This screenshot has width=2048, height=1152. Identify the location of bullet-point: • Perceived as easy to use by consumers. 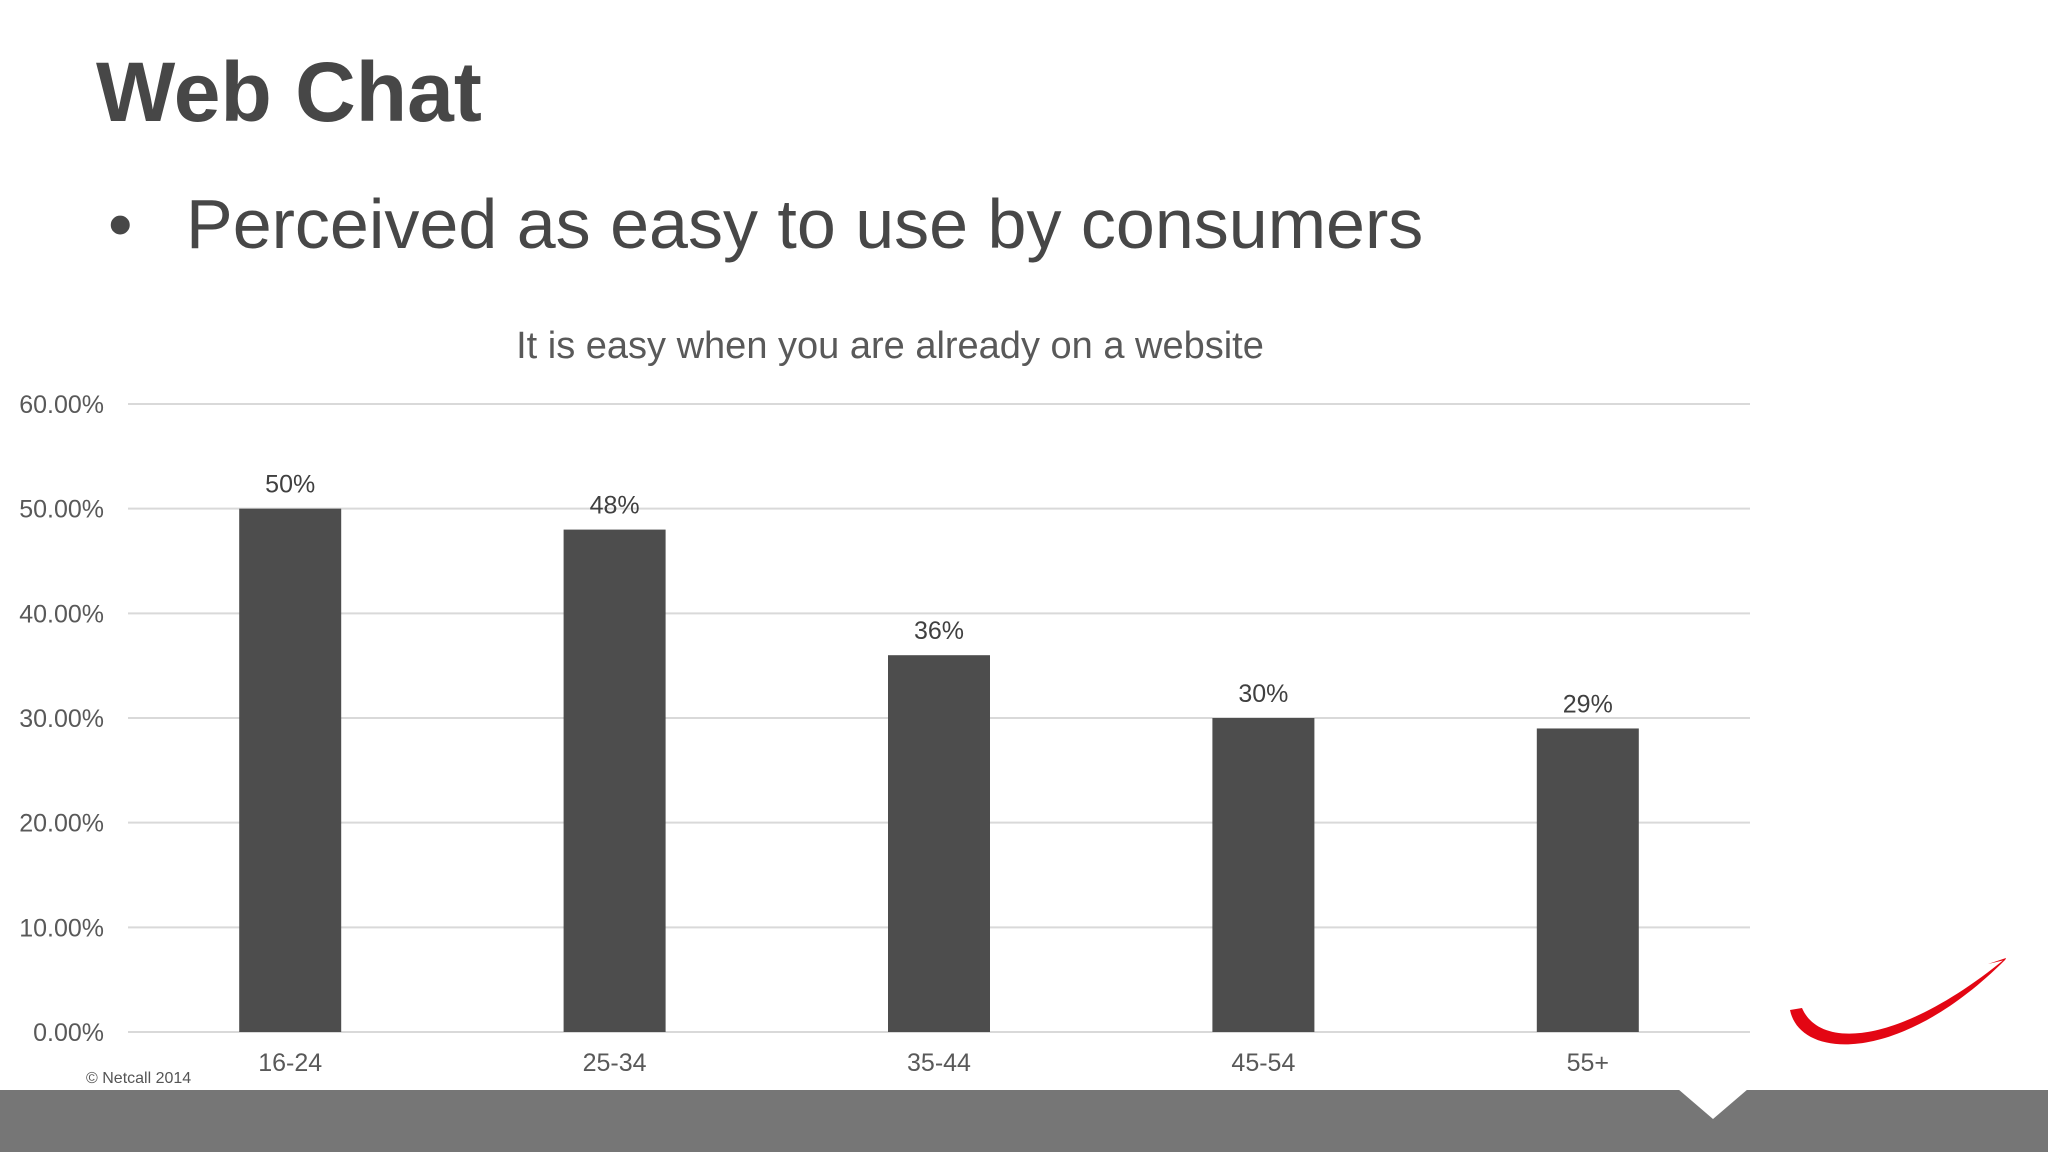
(765, 224).